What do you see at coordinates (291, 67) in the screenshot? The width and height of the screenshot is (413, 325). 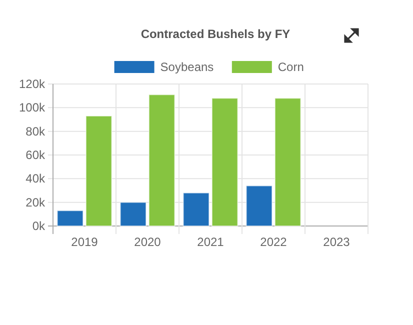 I see `legend-label: Corn` at bounding box center [291, 67].